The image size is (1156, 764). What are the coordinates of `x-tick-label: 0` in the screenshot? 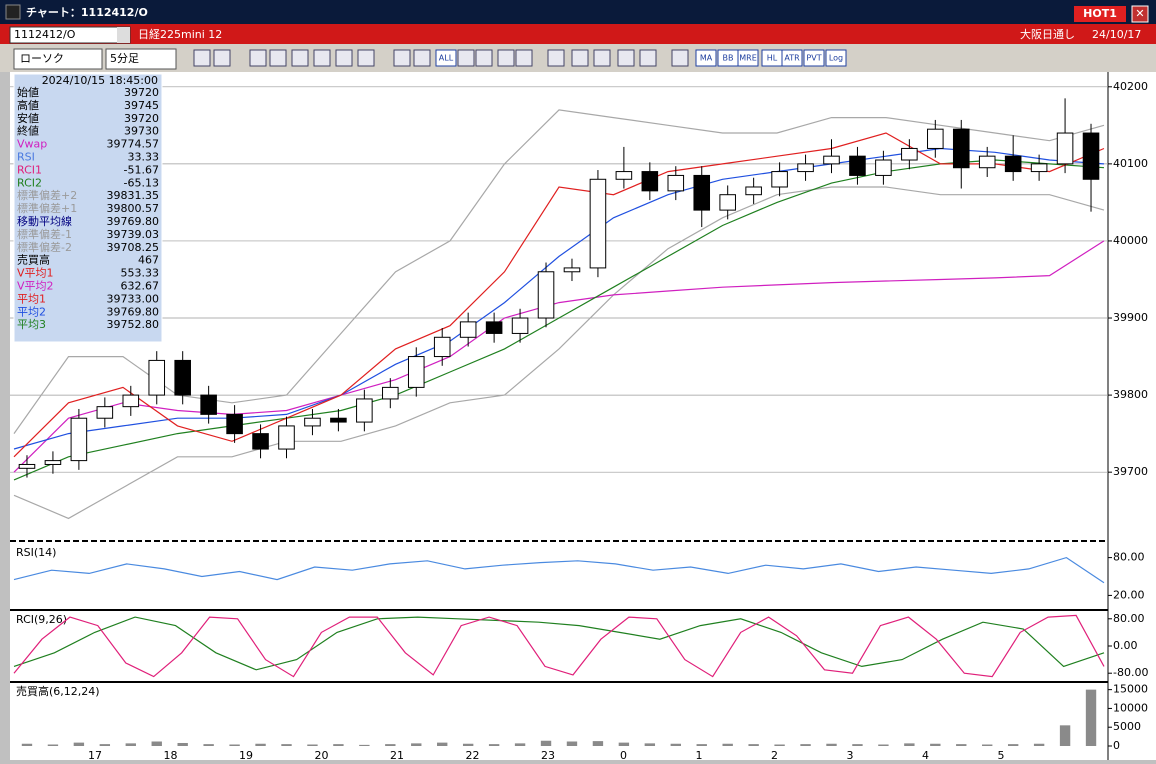 It's located at (623, 754).